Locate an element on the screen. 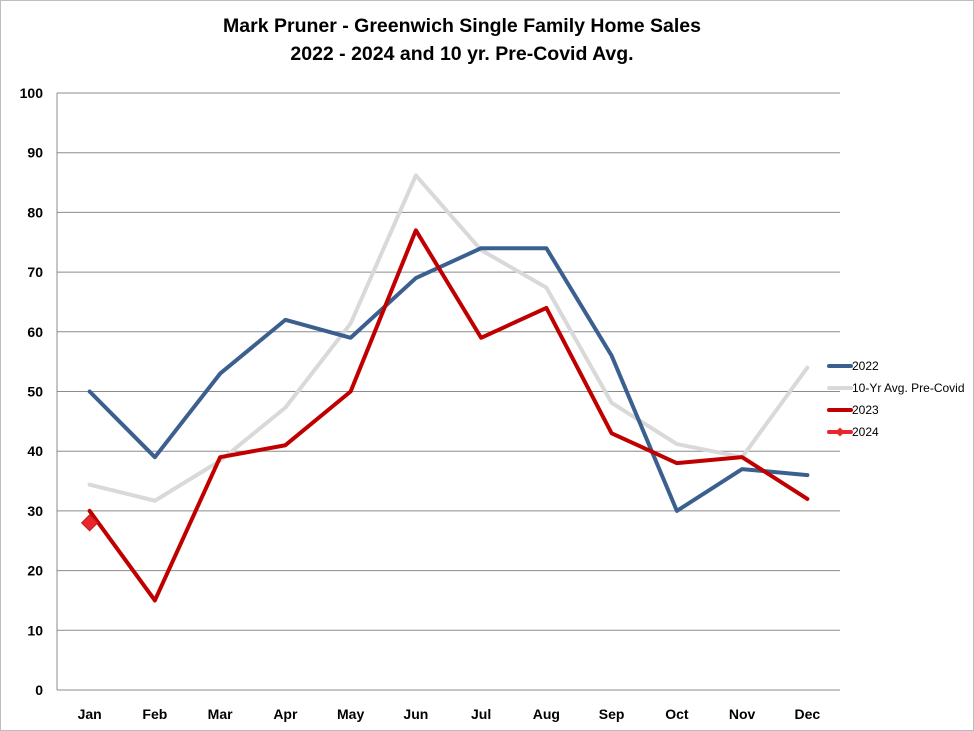 The image size is (974, 731). x-tick-label: May is located at coordinates (350, 714).